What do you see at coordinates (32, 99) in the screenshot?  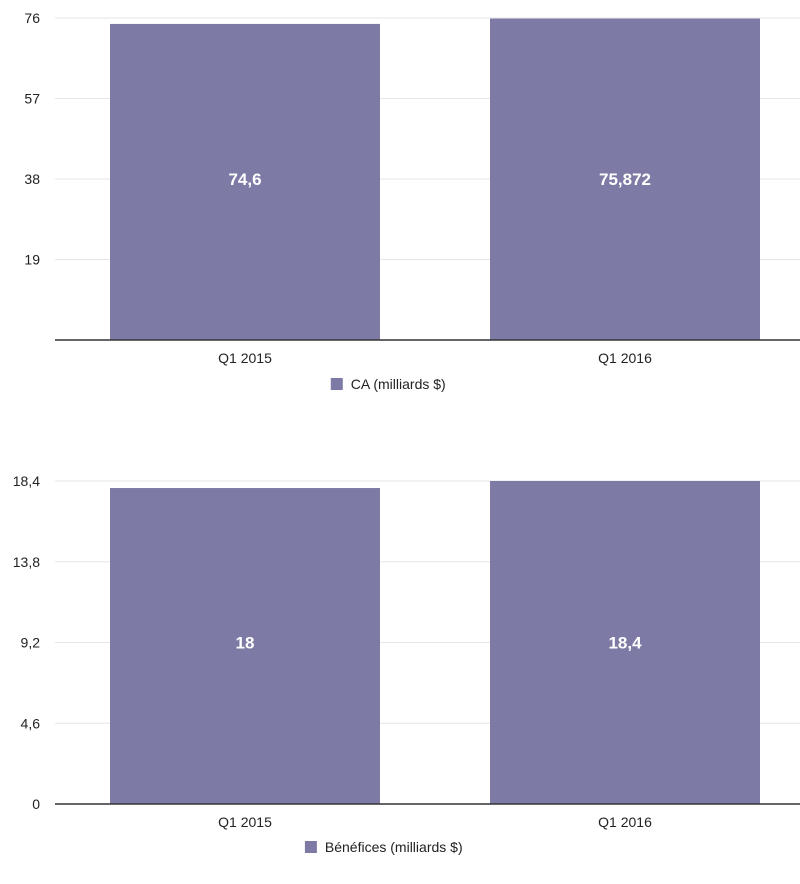 I see `y-tick-label: 57` at bounding box center [32, 99].